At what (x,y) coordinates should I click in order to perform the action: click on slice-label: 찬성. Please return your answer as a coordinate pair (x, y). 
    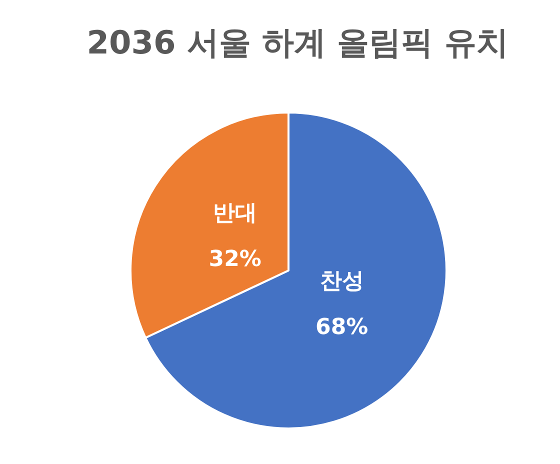
    Looking at the image, I should click on (342, 281).